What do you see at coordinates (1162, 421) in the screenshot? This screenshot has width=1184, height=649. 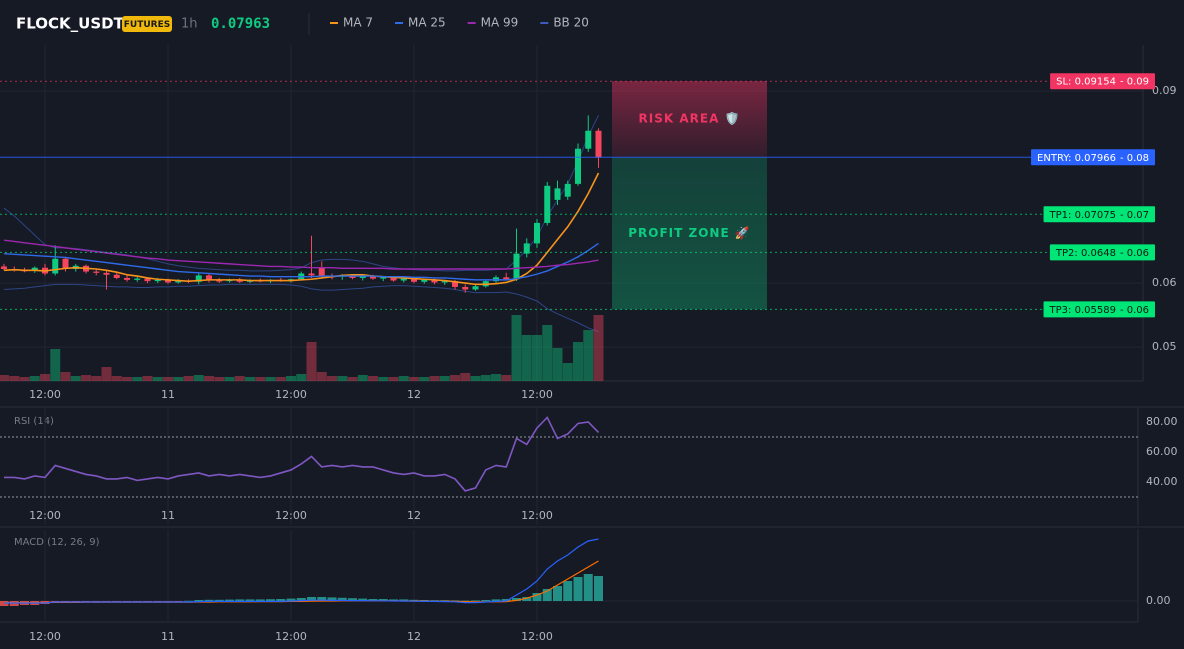 I see `y-tick-label: 80.00` at bounding box center [1162, 421].